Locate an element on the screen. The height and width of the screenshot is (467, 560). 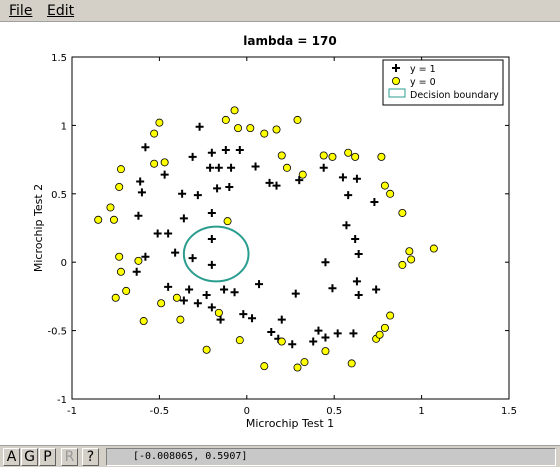
x-tick-label: 1.5 is located at coordinates (509, 411).